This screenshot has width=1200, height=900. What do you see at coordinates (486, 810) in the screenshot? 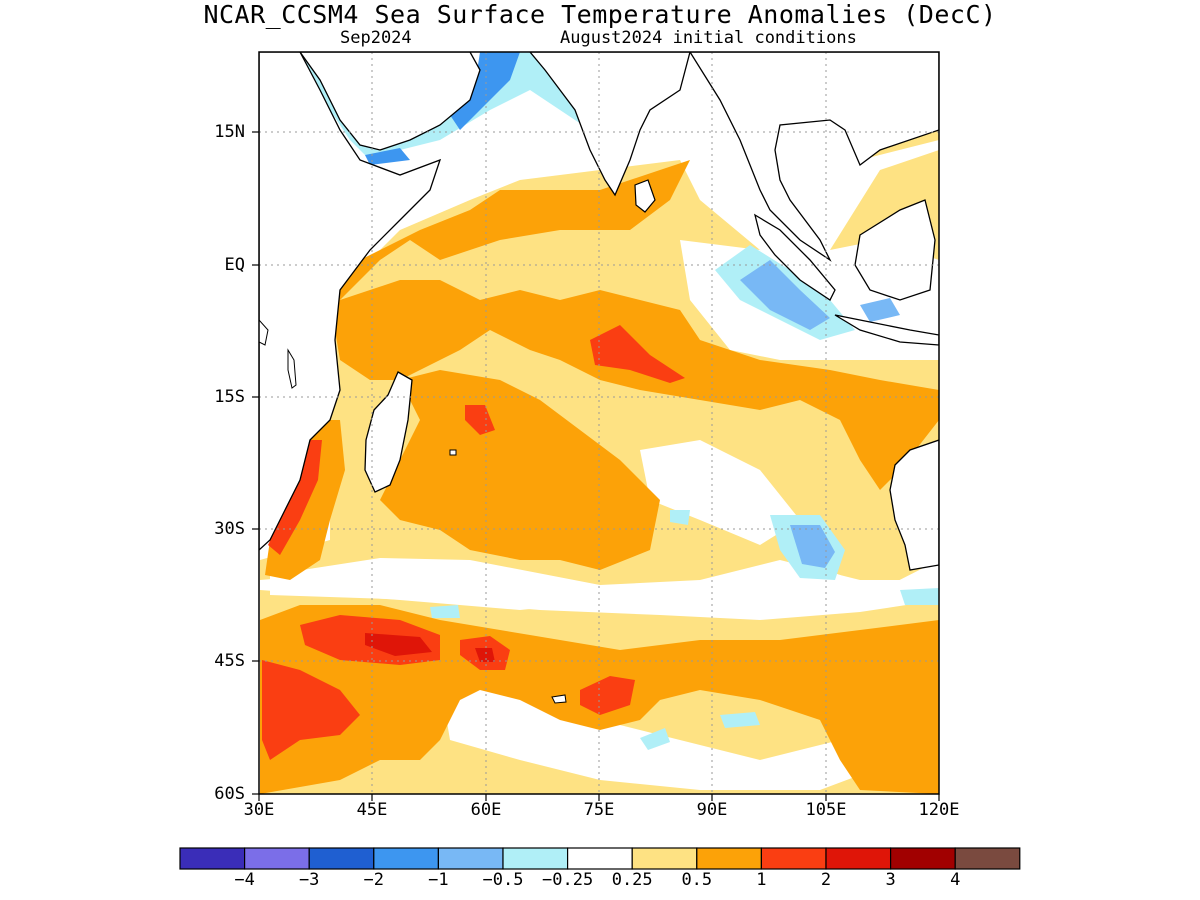
I see `lon-label: 60E` at bounding box center [486, 810].